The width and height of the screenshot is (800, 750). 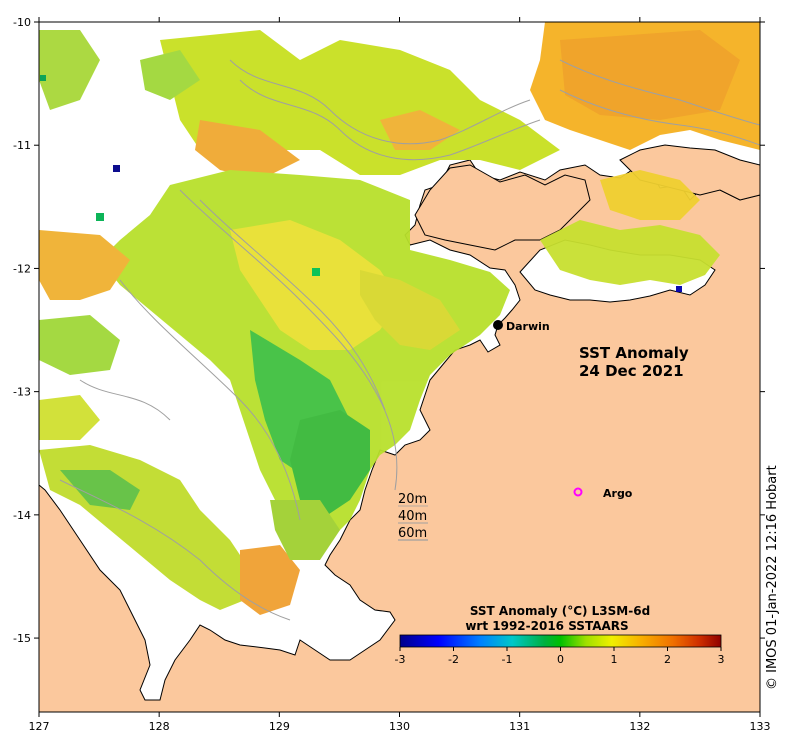 I want to click on y-tick-label: -12, so click(x=22, y=268).